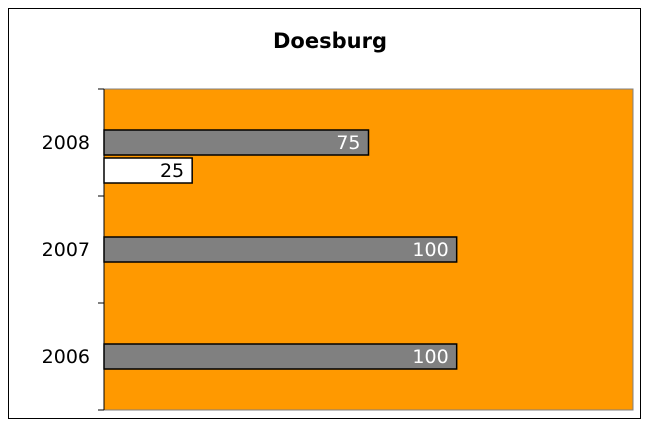 This screenshot has height=427, width=649. What do you see at coordinates (66, 250) in the screenshot?
I see `y-tick-label: 2007` at bounding box center [66, 250].